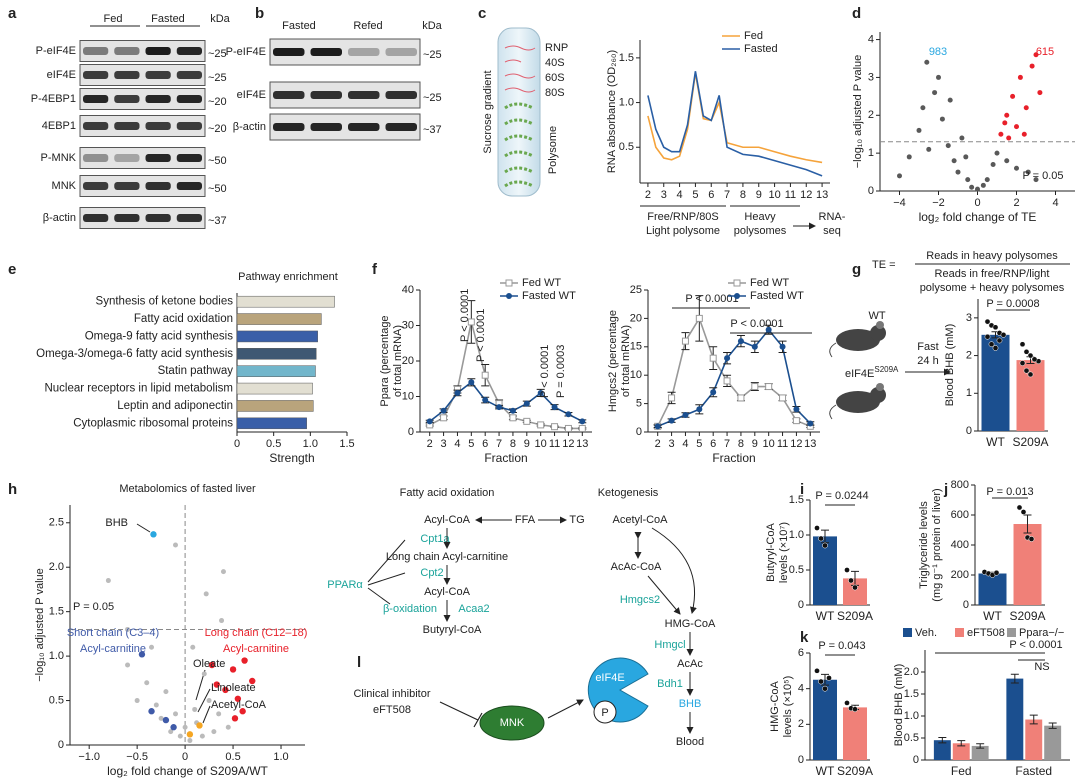 The height and width of the screenshot is (784, 1080). Describe the element at coordinates (447, 592) in the screenshot. I see `metabolite: Acyl-CoA` at that location.